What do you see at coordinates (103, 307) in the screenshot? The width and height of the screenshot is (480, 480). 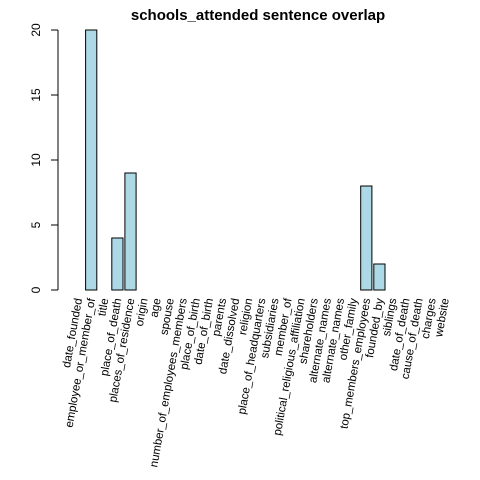 I see `x-tick-label: title` at bounding box center [103, 307].